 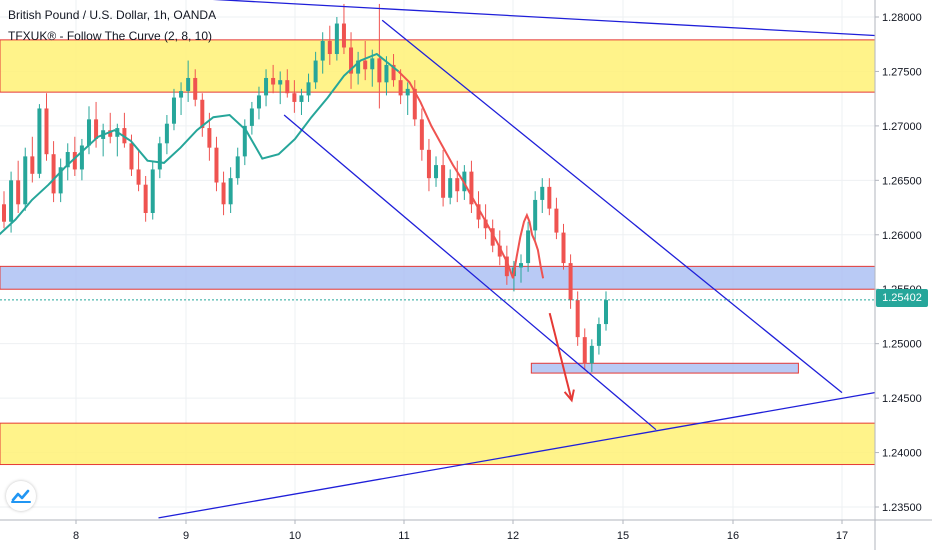 I want to click on projection-arrow, so click(x=561, y=357).